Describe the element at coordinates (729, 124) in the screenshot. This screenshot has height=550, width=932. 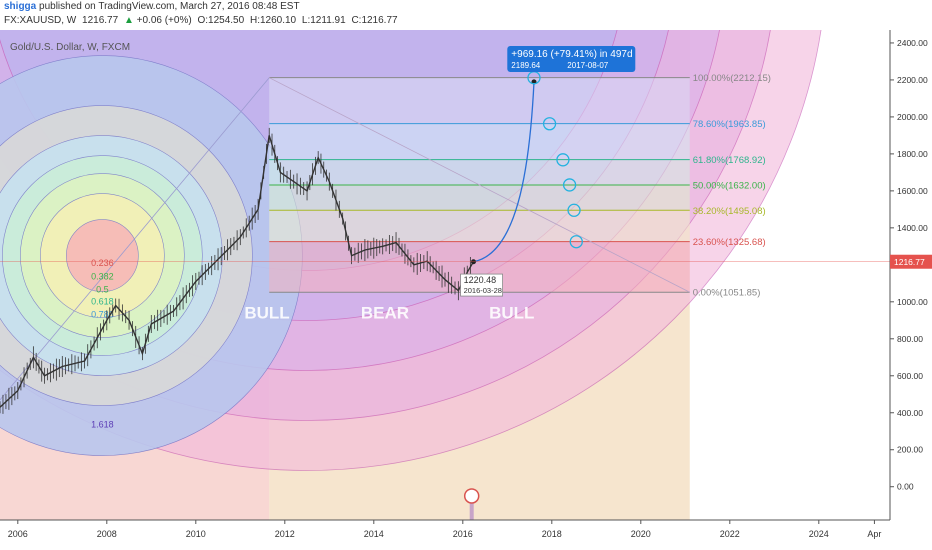
I see `fib-level-label-1: 78.60%(1963.85)` at that location.